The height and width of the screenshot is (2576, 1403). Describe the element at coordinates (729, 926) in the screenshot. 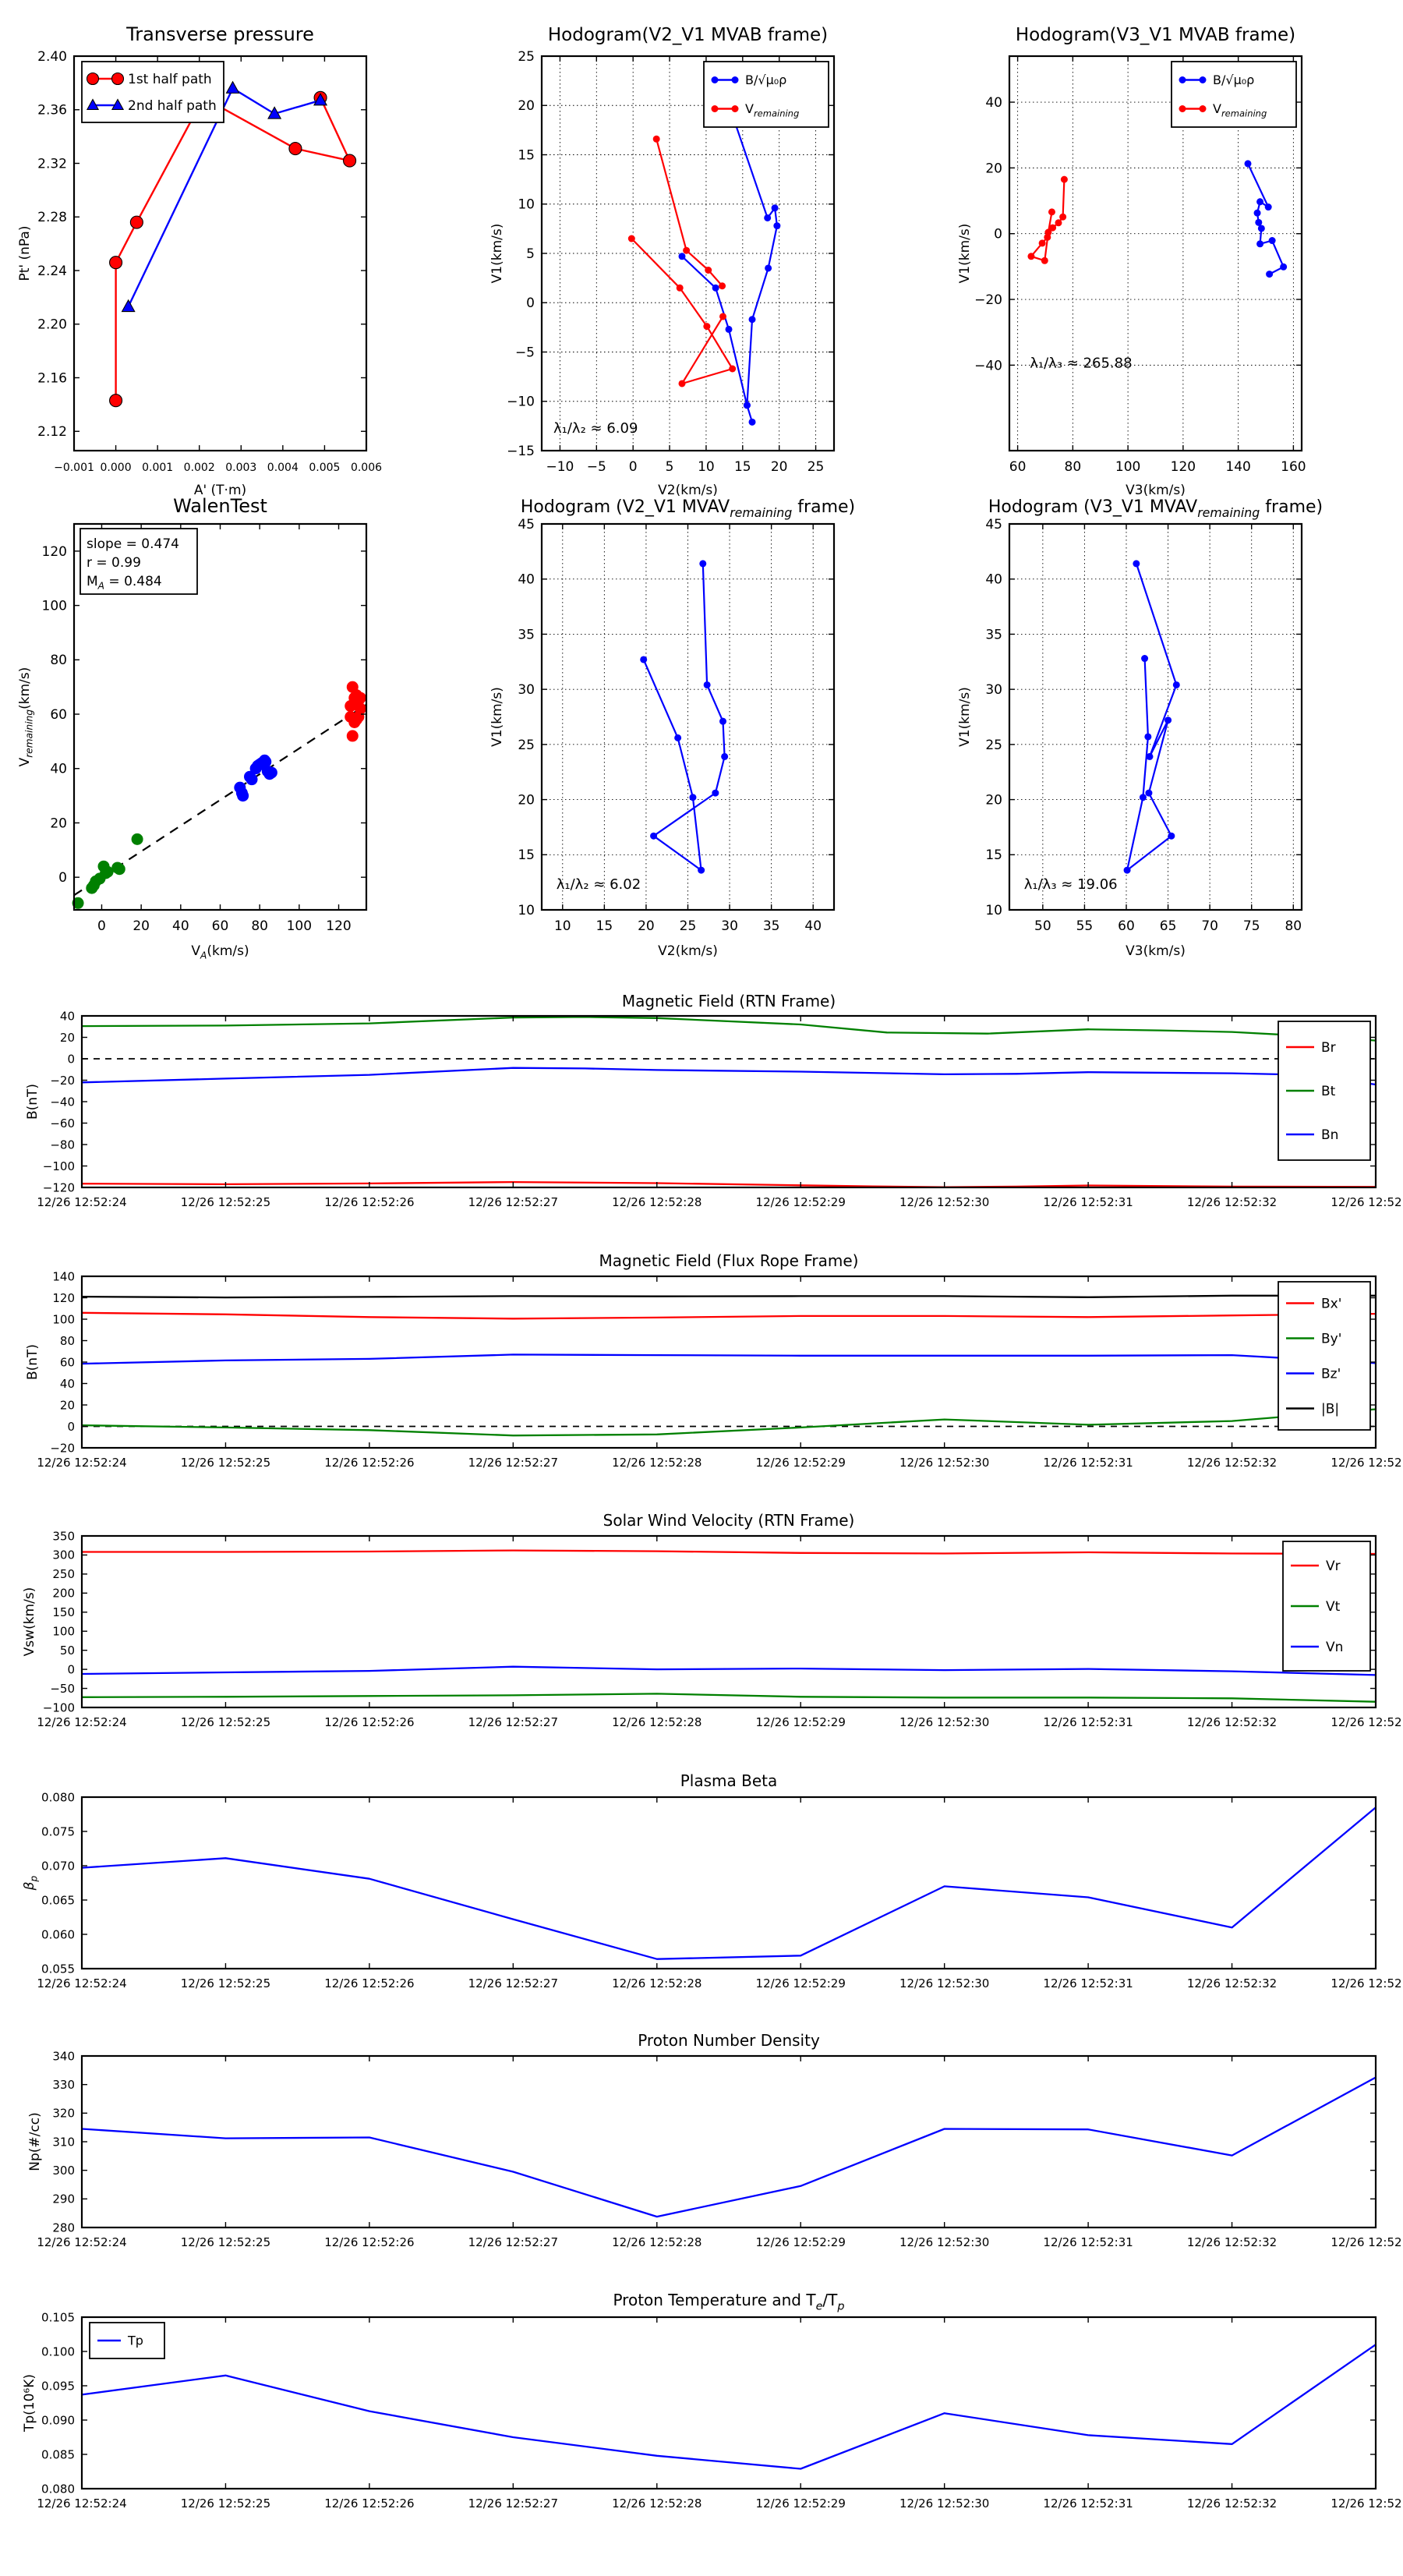

I see `hodogram-v2v1-mvav-xtick-label: 30` at that location.